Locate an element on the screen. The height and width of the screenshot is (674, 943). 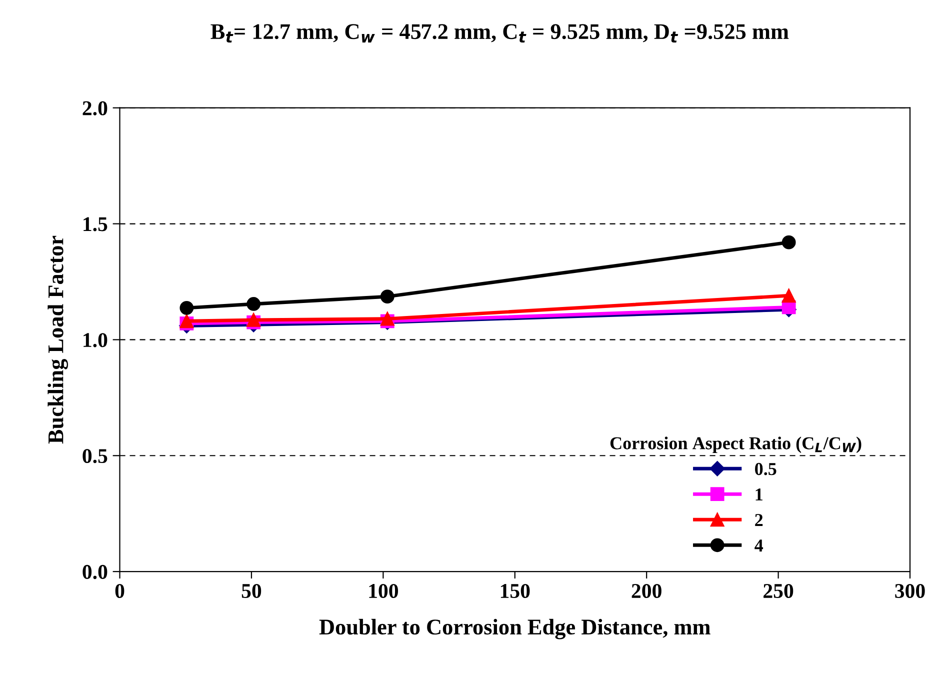
y-tick-label: 0.5 is located at coordinates (95, 456).